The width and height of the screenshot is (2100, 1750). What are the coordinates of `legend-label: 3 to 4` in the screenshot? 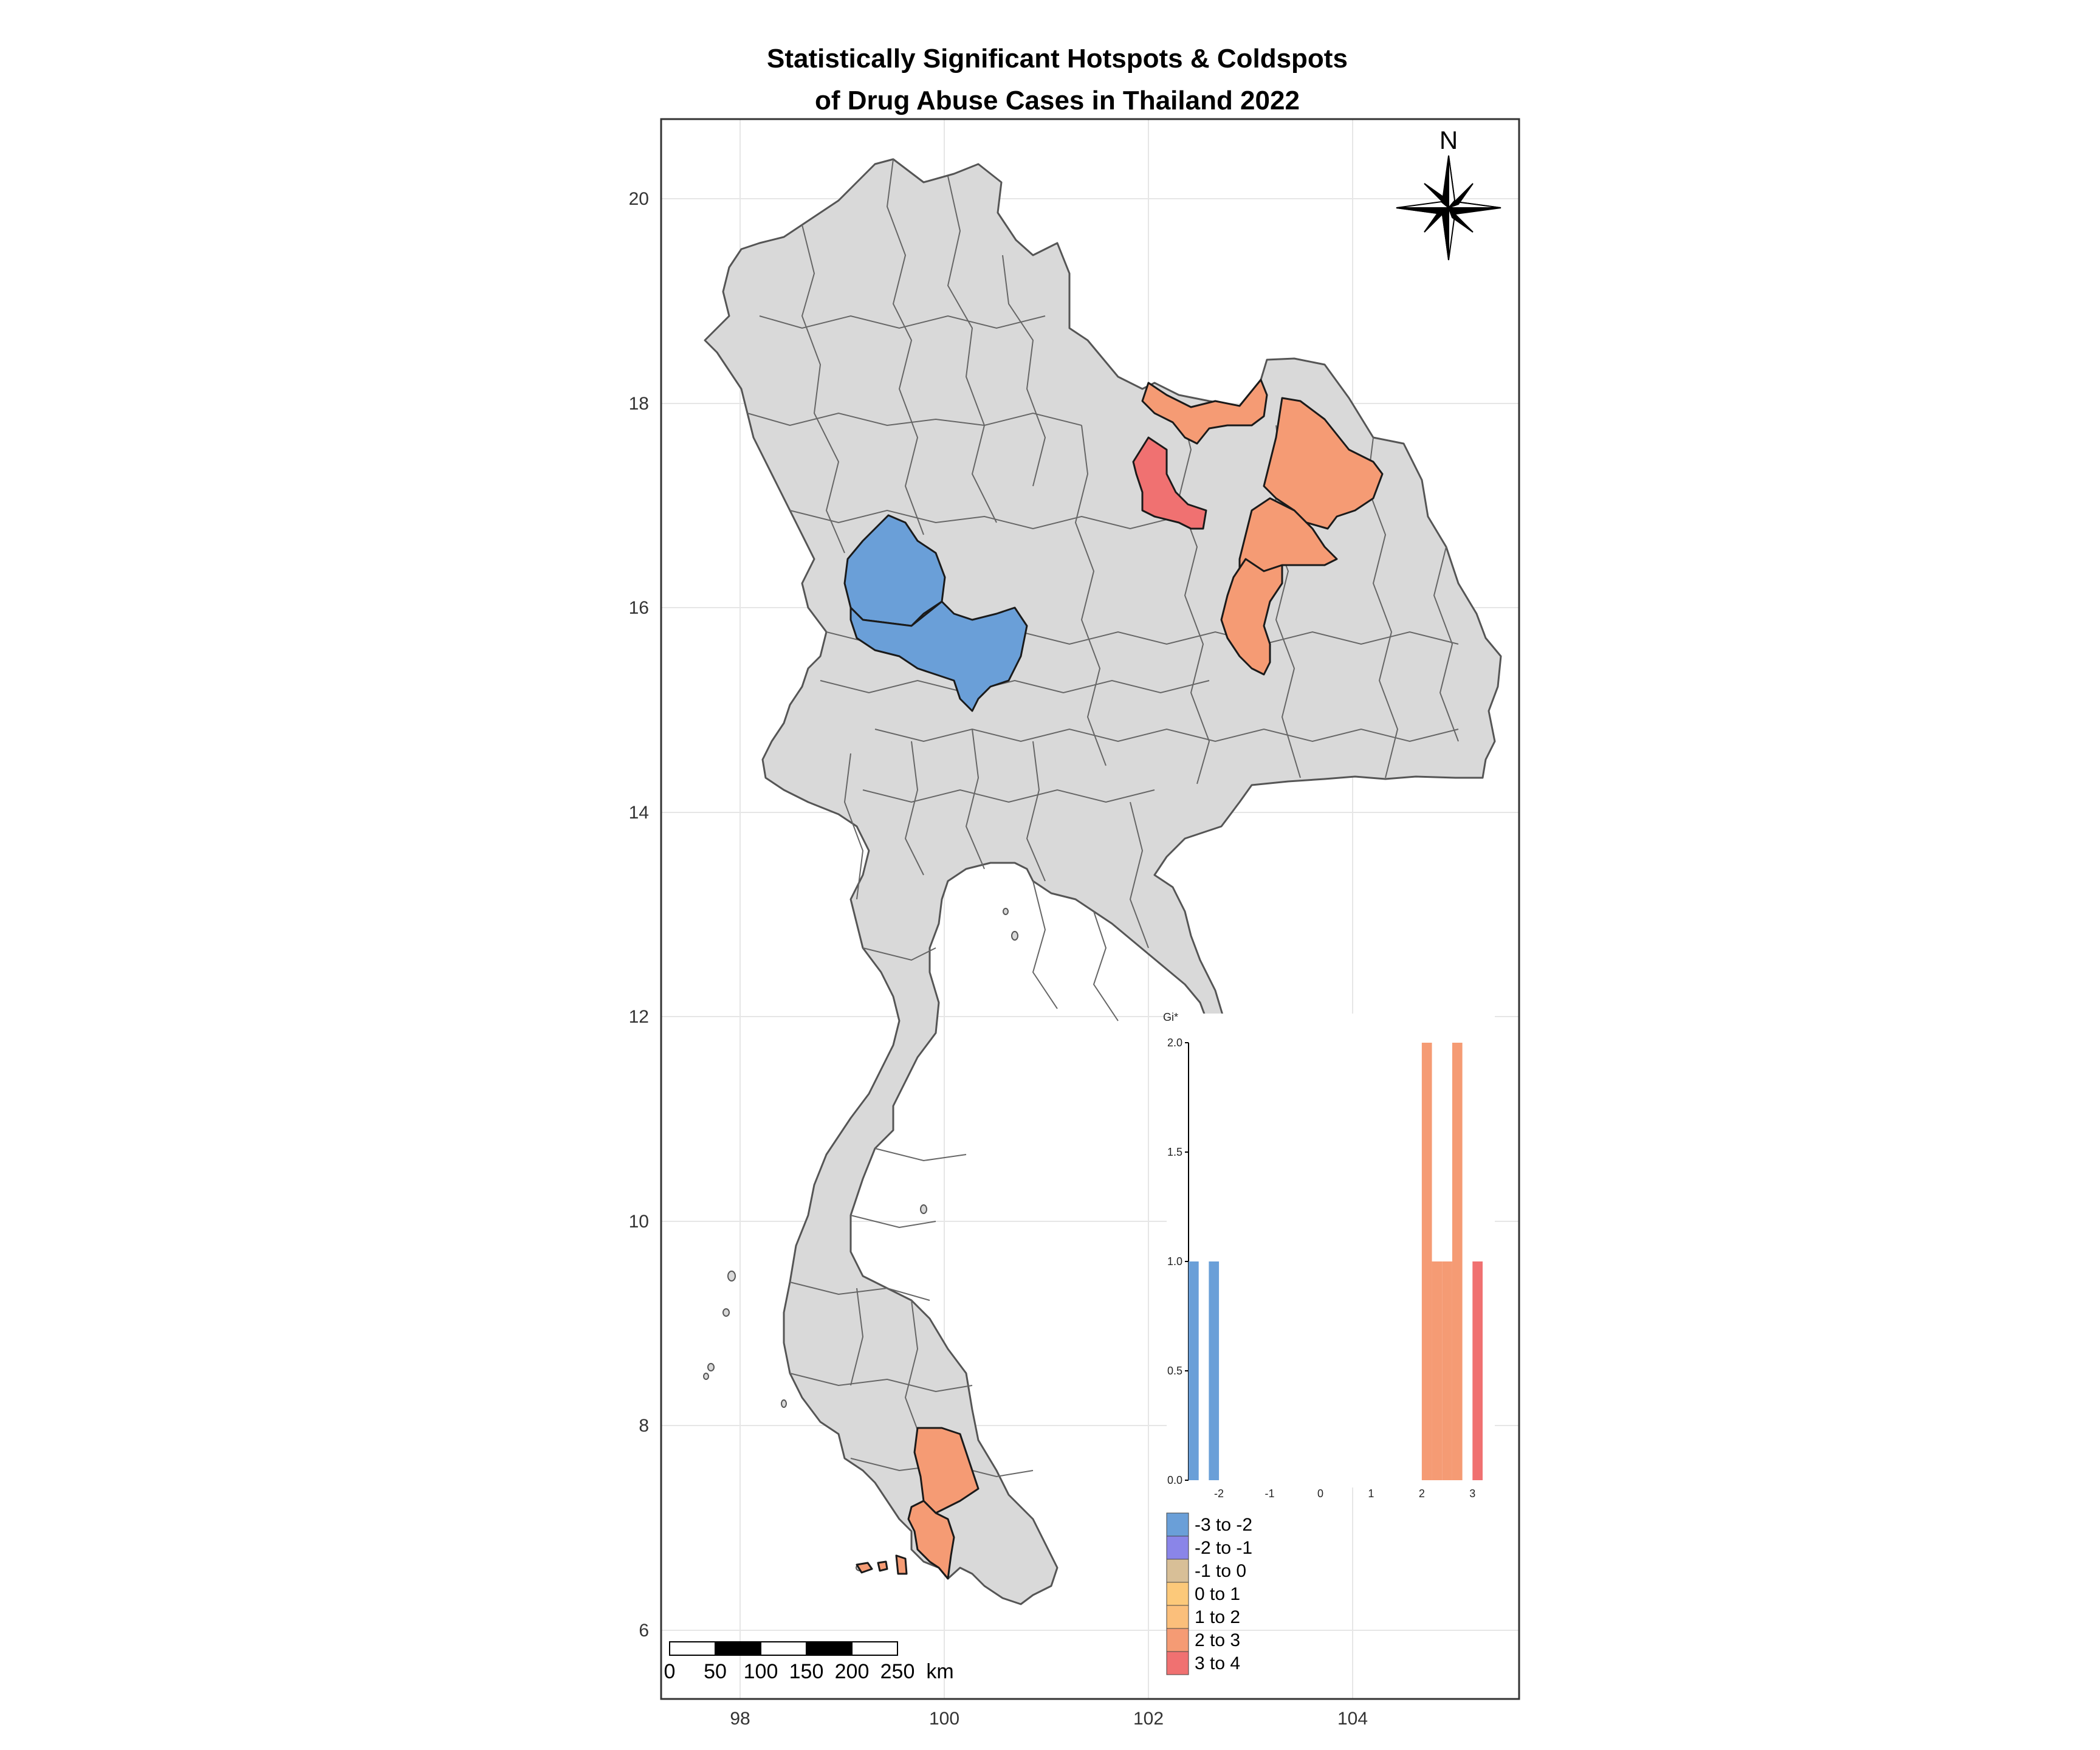 It's located at (1217, 1663).